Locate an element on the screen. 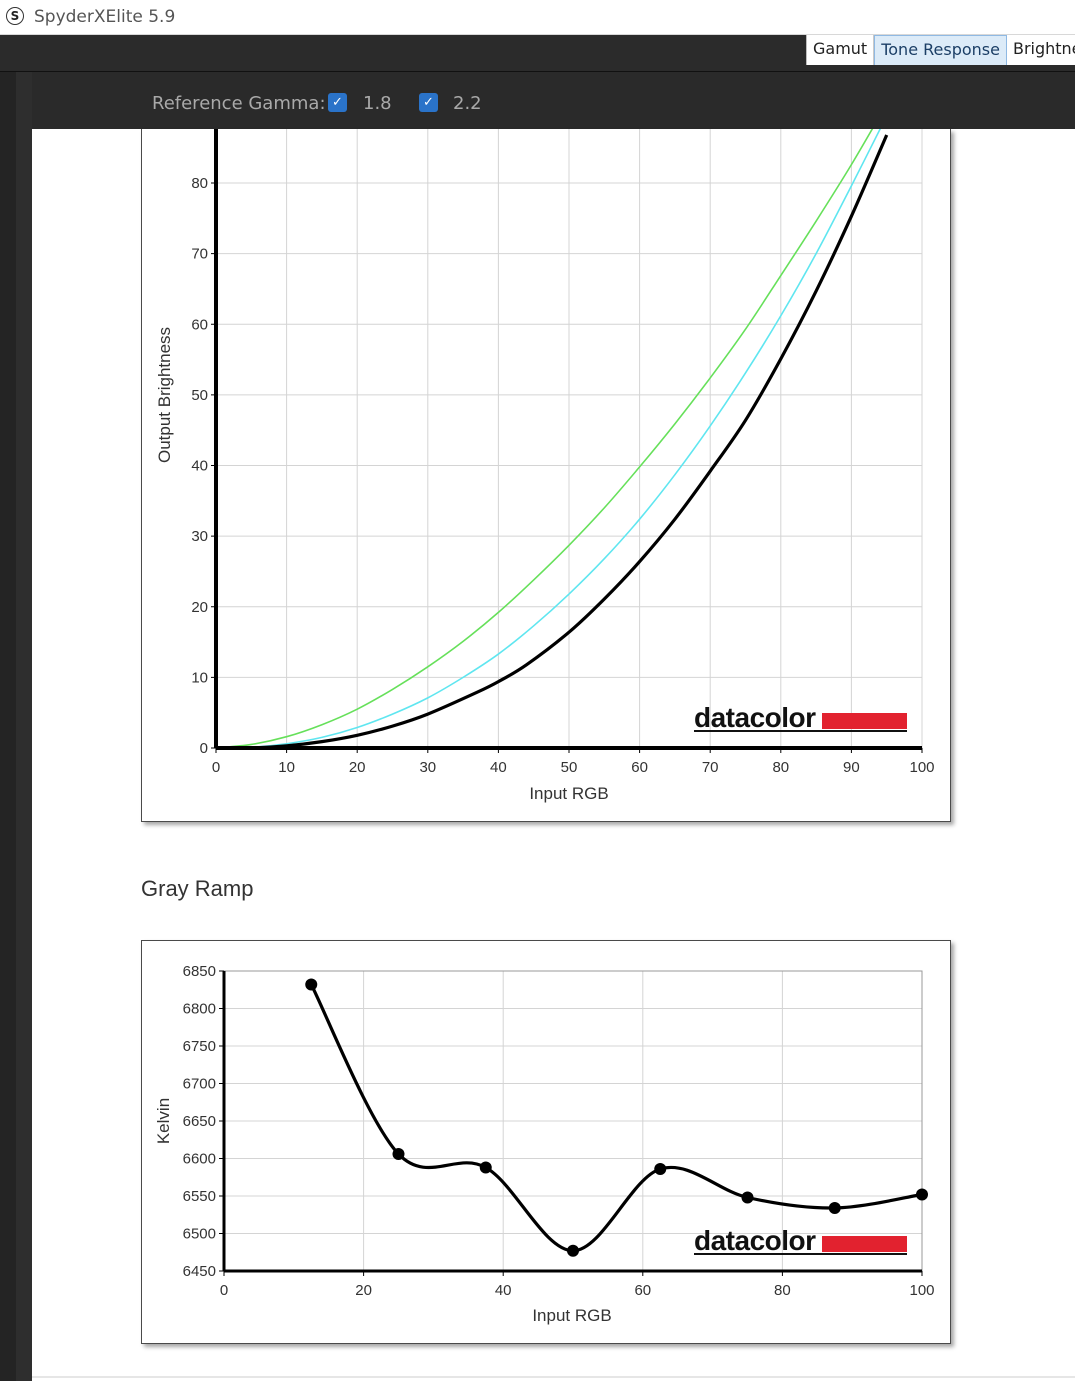  y-tick-label: 80 is located at coordinates (199, 183).